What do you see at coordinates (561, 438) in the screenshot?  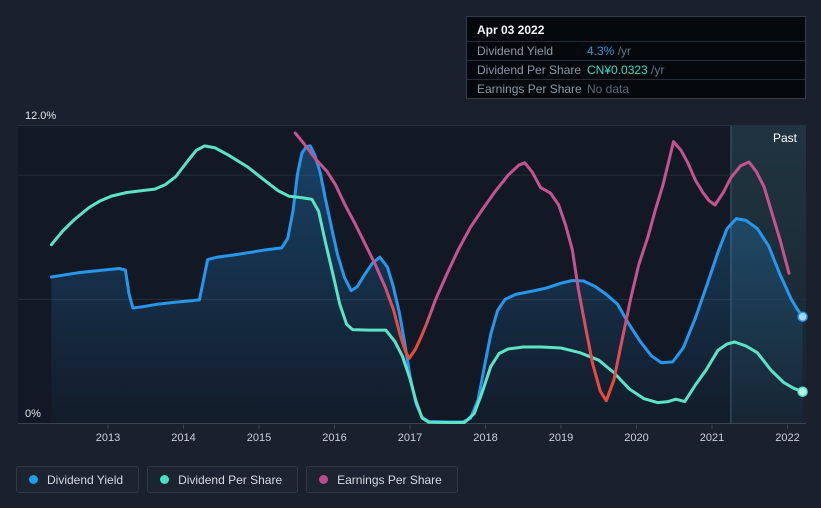 I see `x-axis-label-2019: 2019` at bounding box center [561, 438].